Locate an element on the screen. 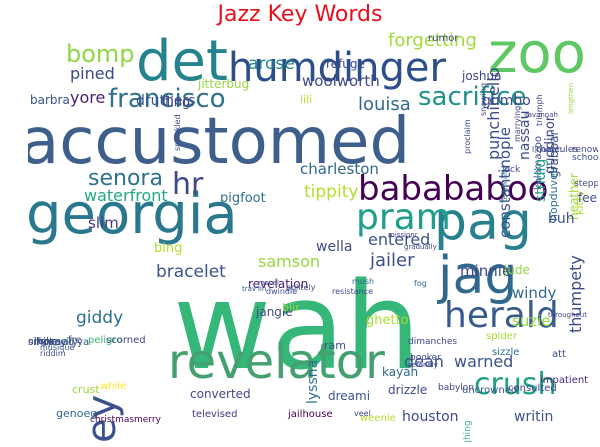  word-forgetting: forgetting is located at coordinates (432, 41).